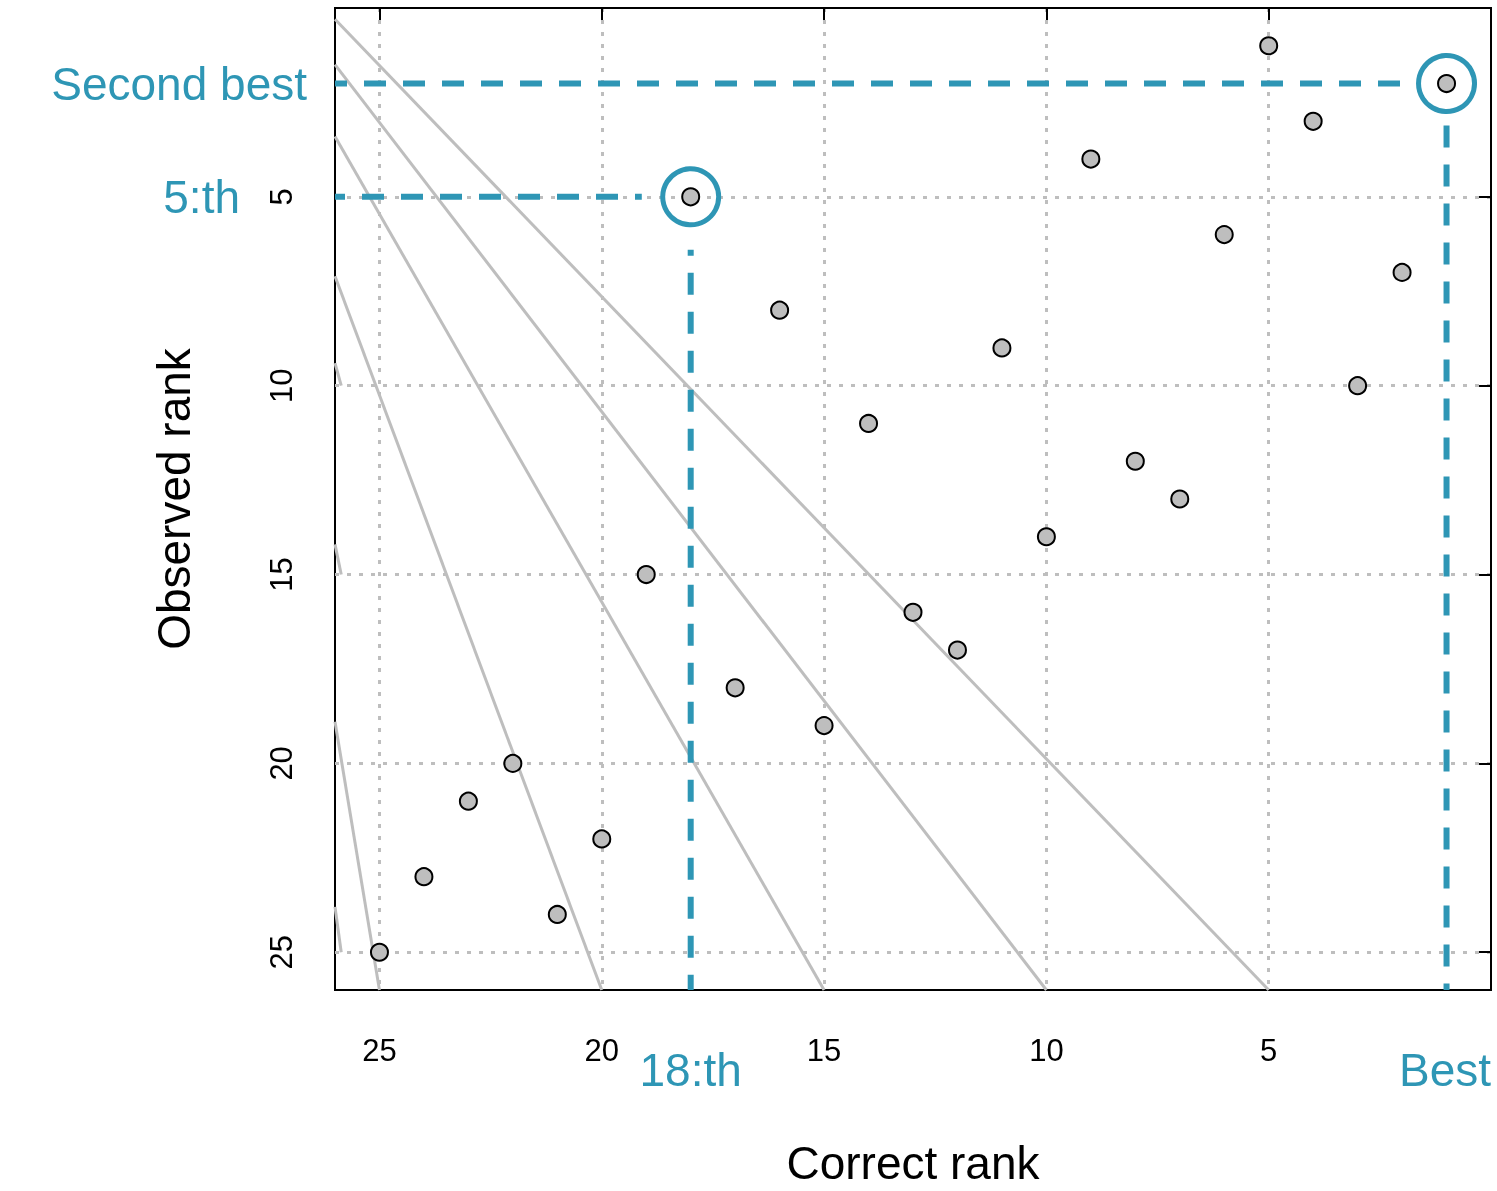  I want to click on x-axis-title: Correct rank, so click(913, 1163).